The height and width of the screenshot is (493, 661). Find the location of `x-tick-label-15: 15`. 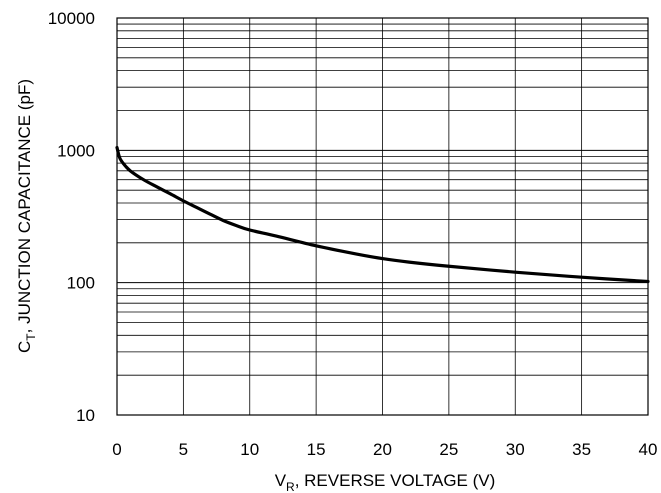

x-tick-label-15: 15 is located at coordinates (316, 449).